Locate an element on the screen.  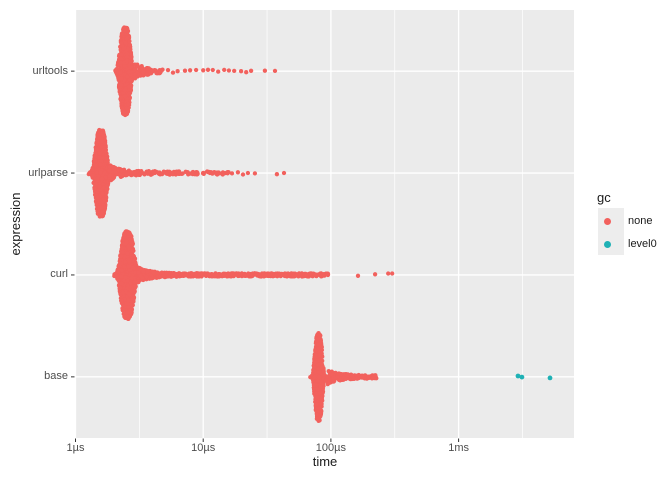
legend-key-background is located at coordinates (611, 231).